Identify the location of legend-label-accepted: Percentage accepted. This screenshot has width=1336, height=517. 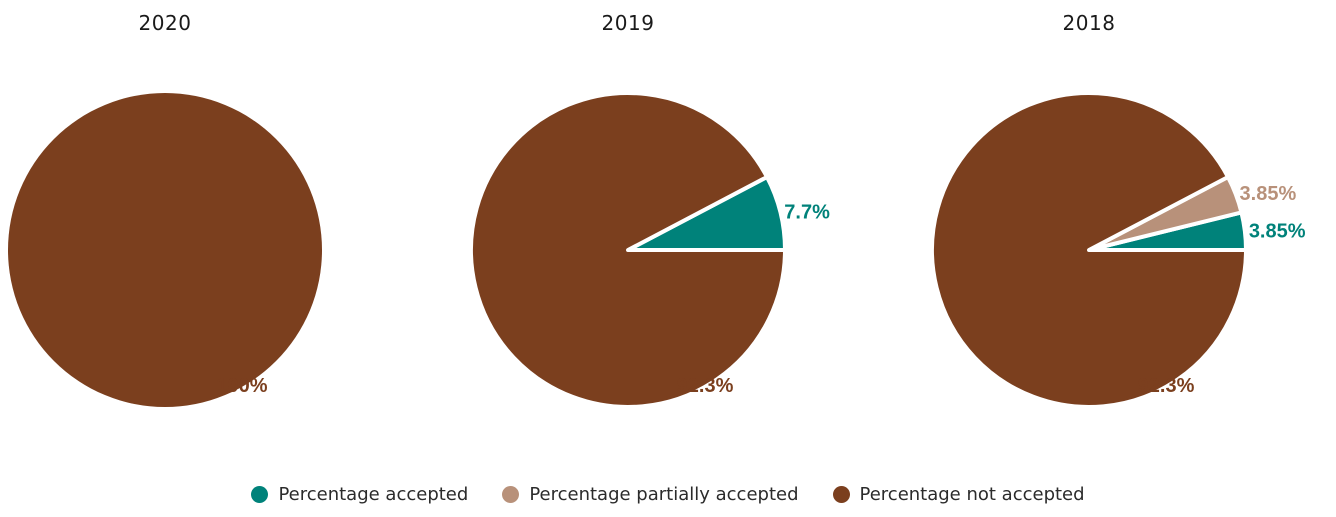
(373, 494).